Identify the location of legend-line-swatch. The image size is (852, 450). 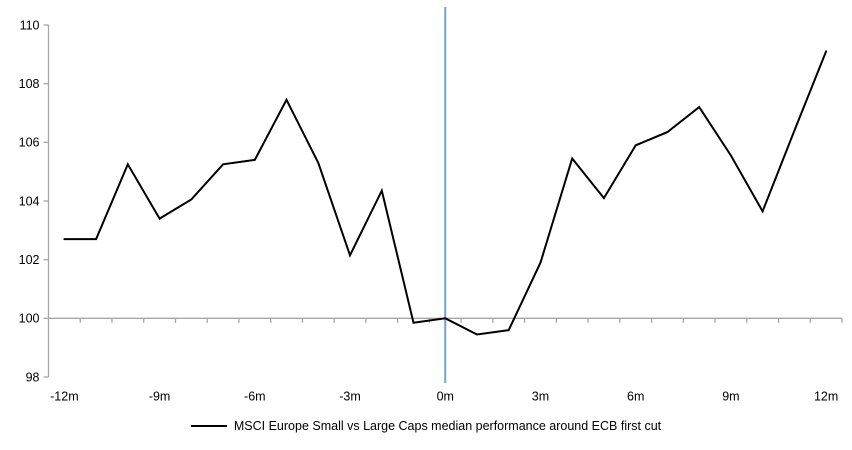
(208, 426).